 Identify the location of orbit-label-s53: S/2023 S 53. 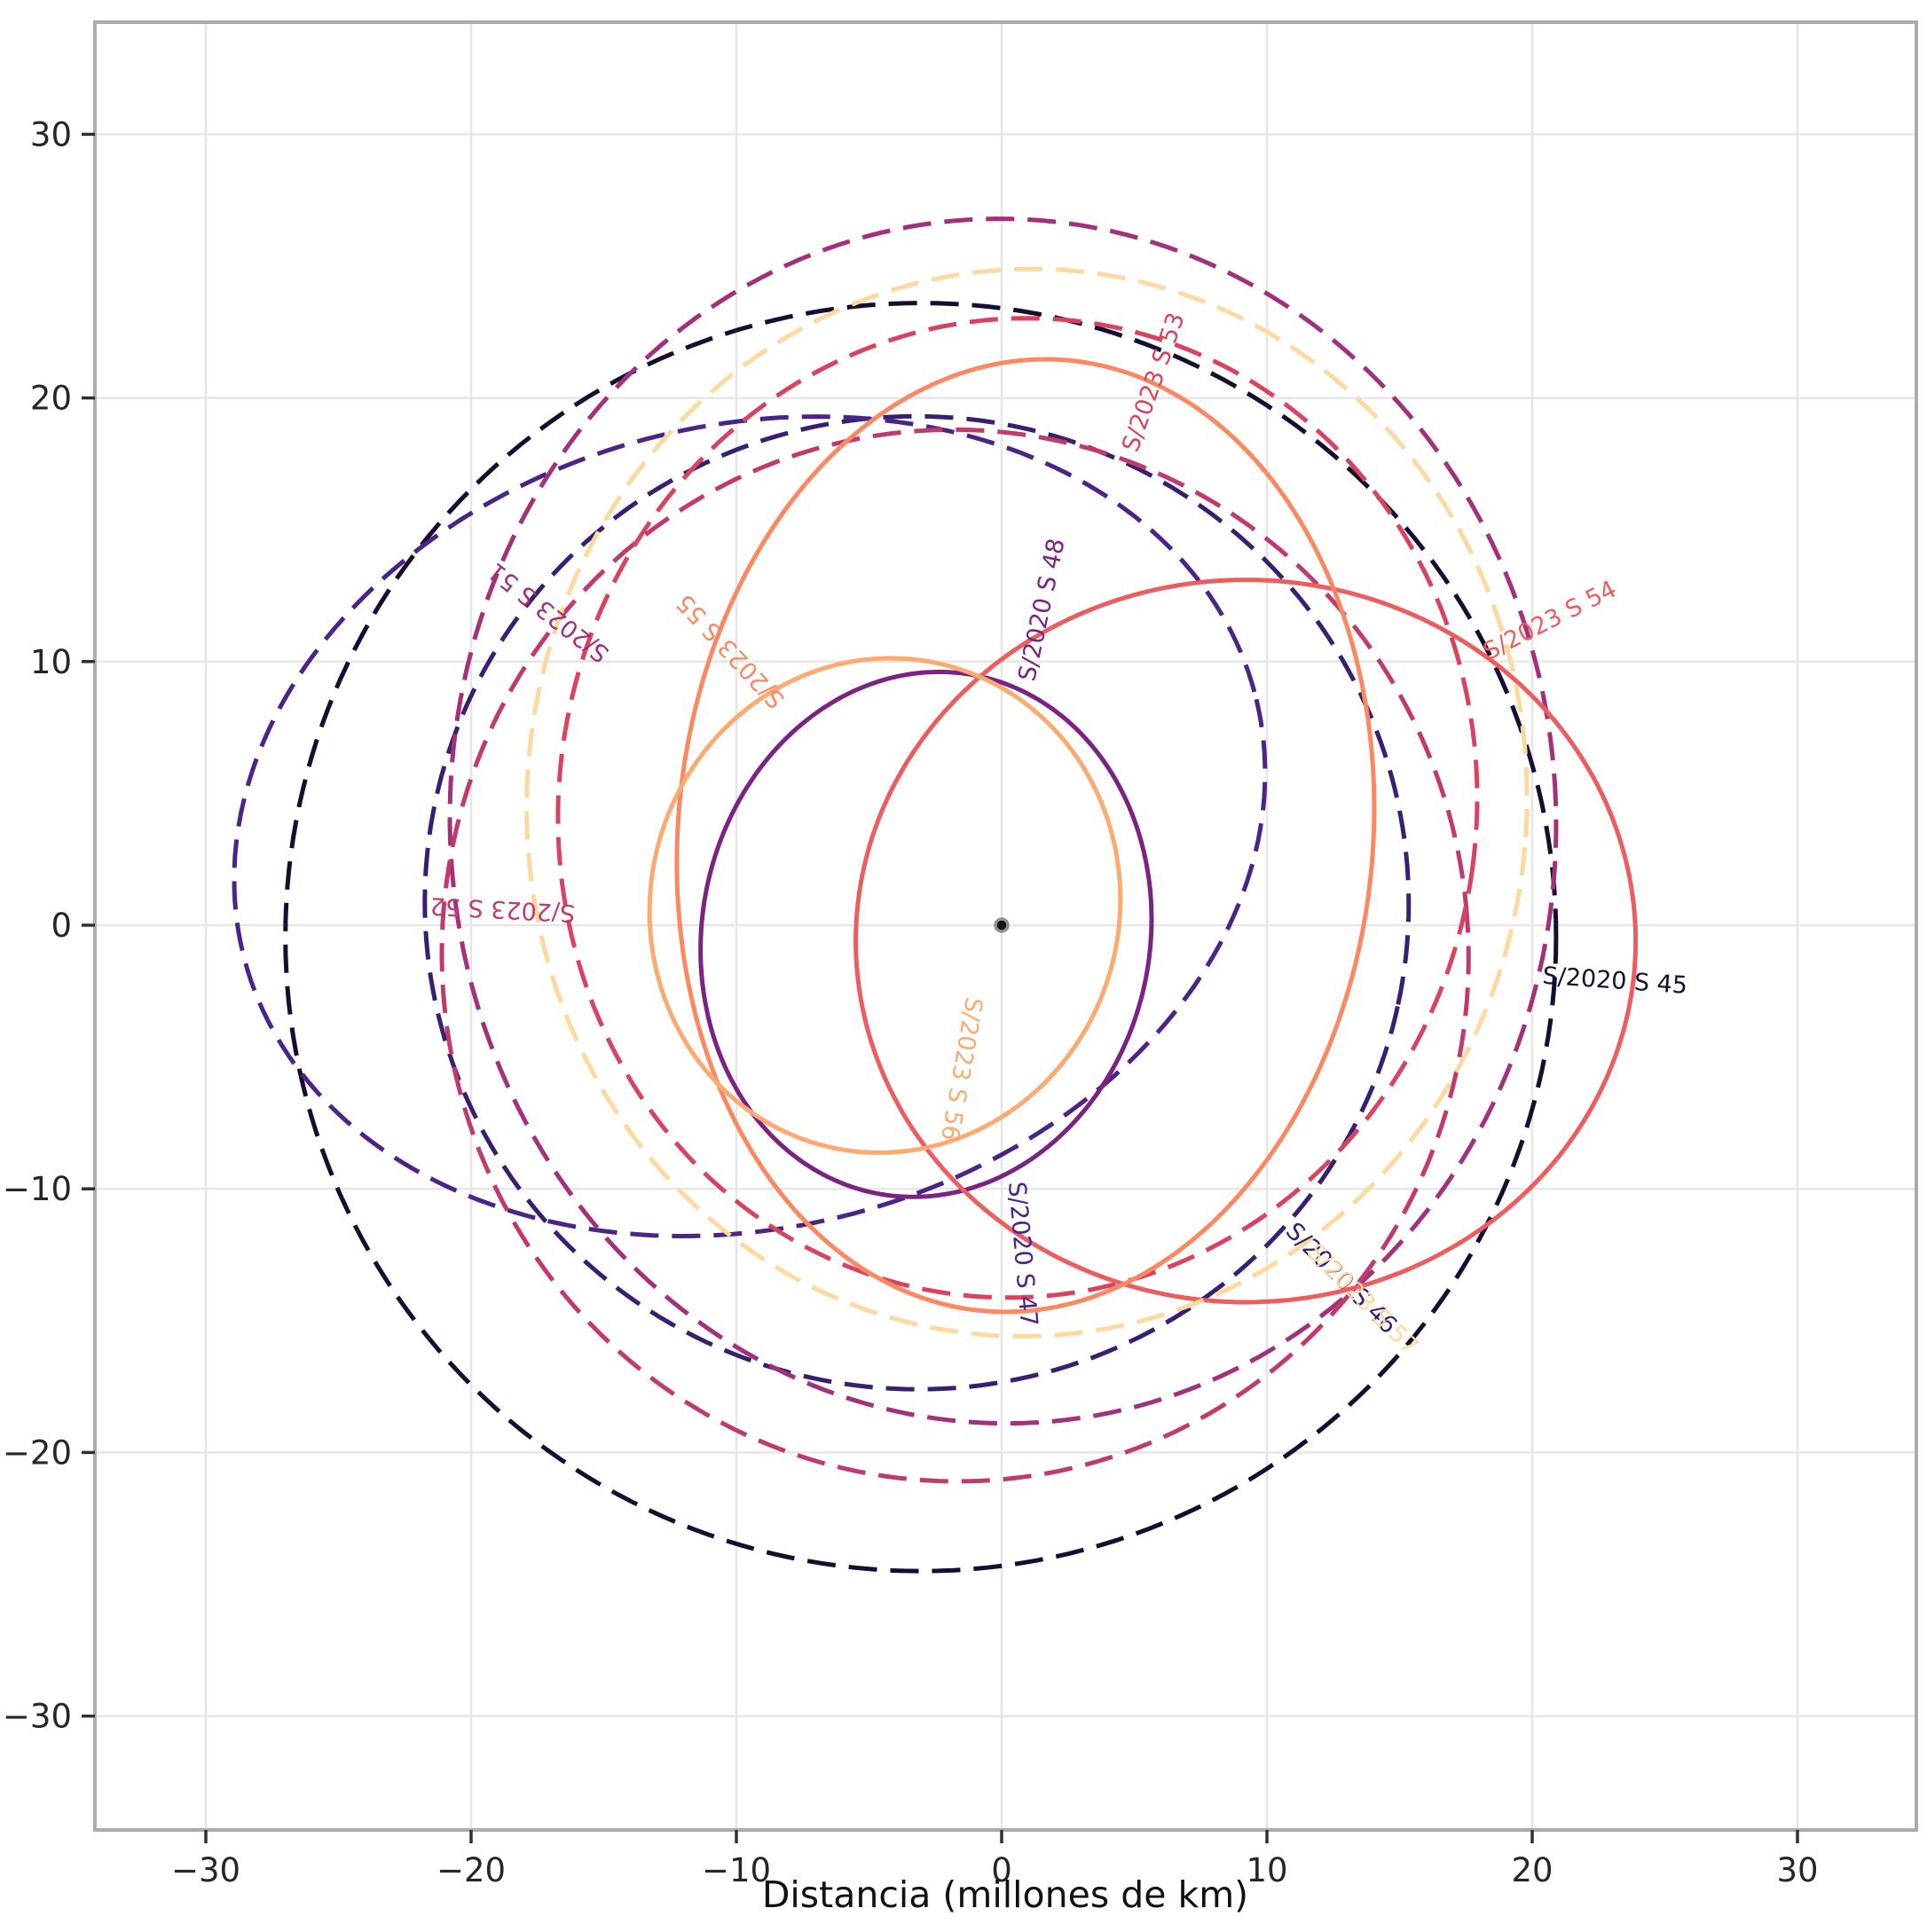
(1154, 383).